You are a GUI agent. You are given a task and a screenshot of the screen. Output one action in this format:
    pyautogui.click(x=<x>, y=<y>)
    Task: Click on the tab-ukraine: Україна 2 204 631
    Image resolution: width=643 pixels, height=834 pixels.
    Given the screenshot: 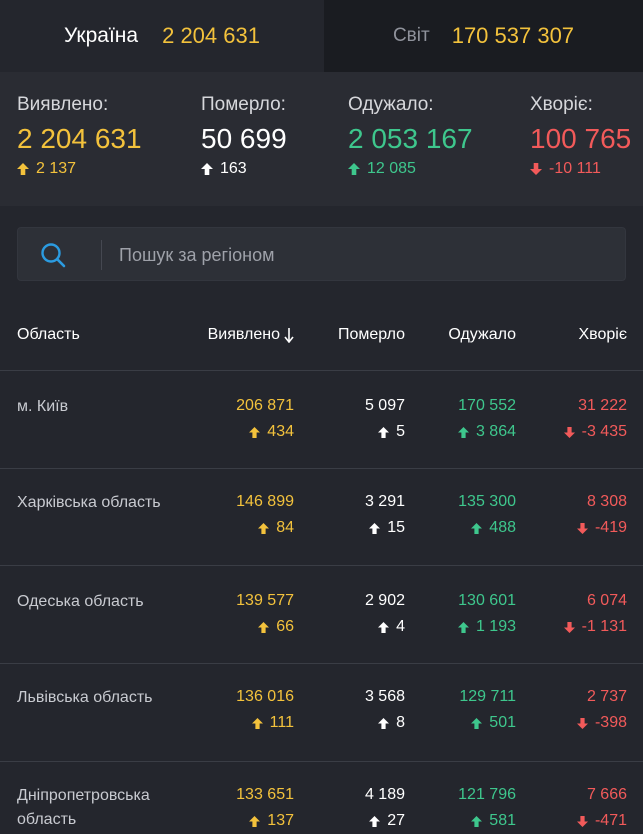 What is the action you would take?
    pyautogui.click(x=162, y=36)
    